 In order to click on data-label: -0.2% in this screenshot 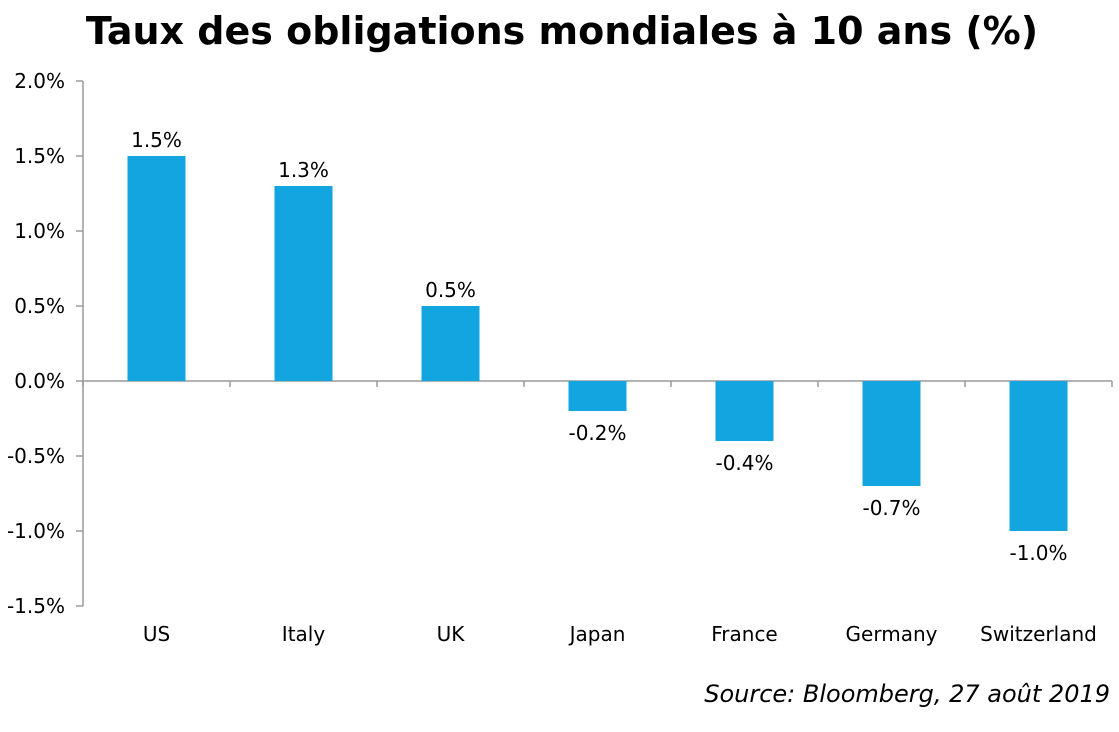, I will do `click(597, 433)`.